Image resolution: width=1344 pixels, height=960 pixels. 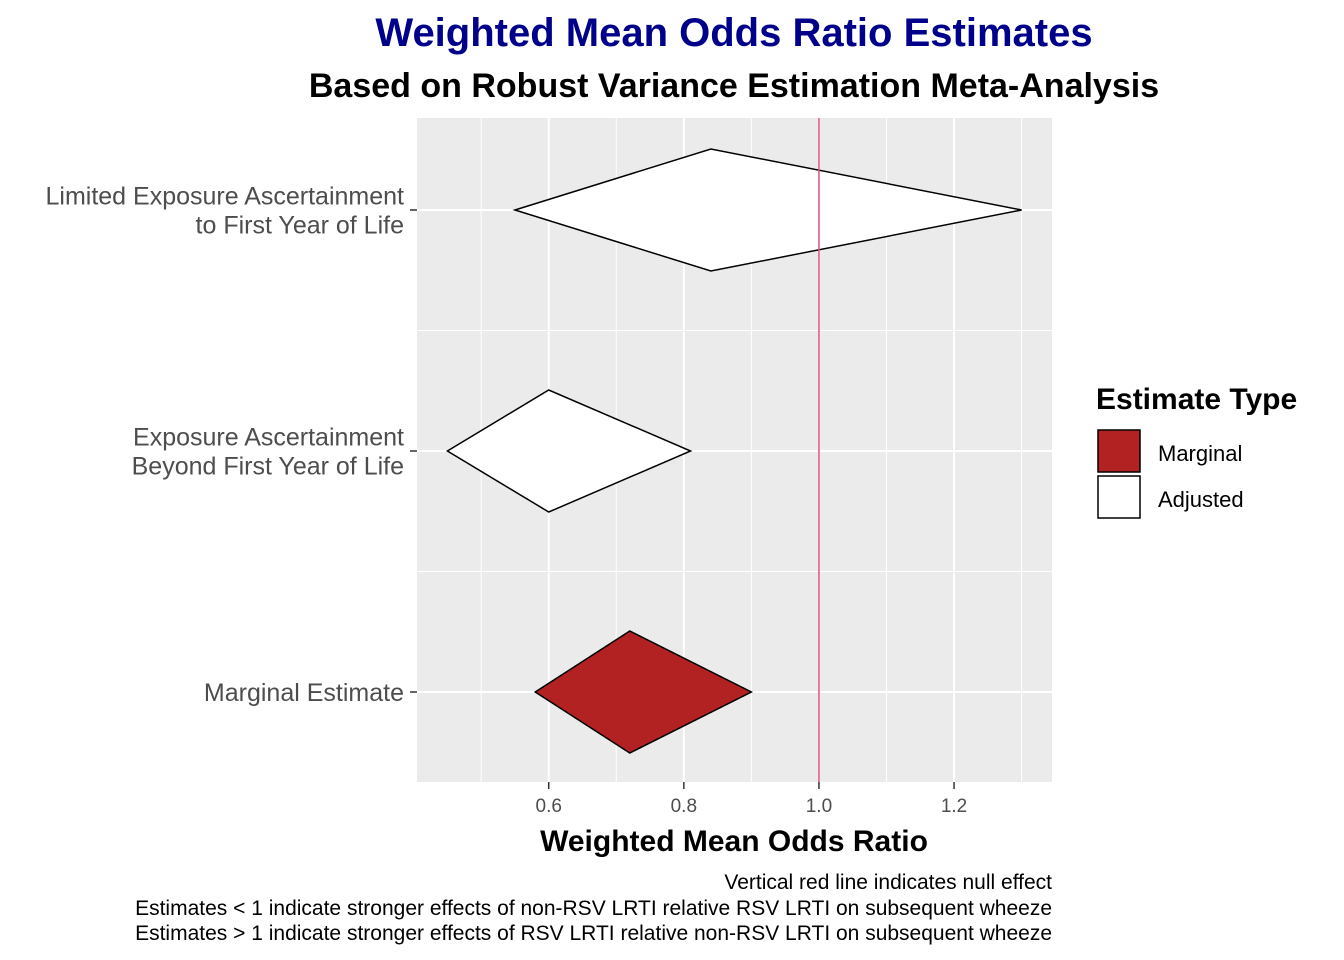 What do you see at coordinates (1119, 497) in the screenshot?
I see `legend-key-adjusted` at bounding box center [1119, 497].